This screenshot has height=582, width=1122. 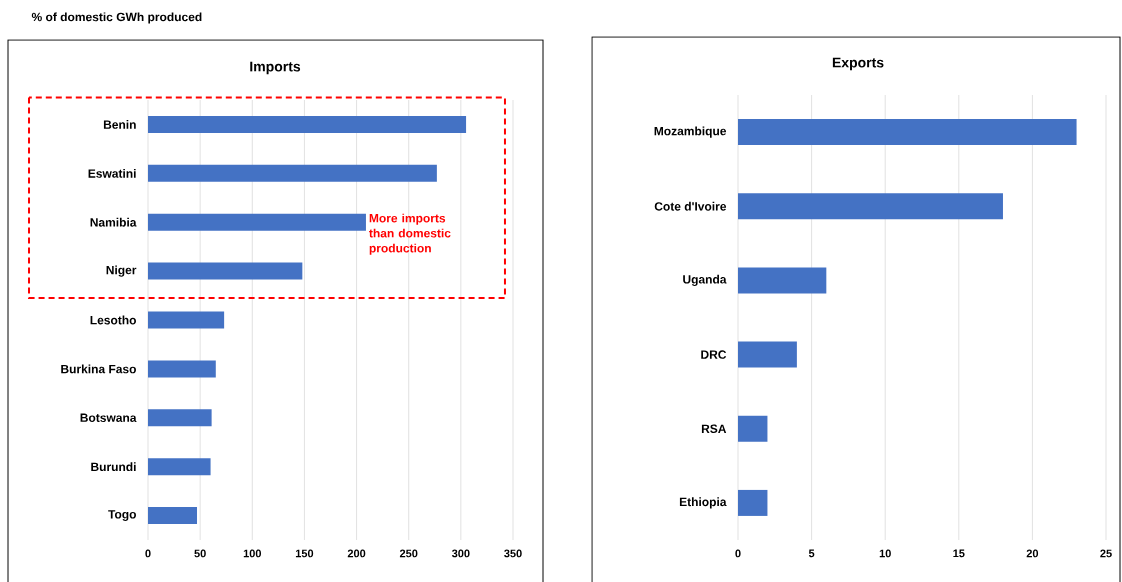 What do you see at coordinates (112, 173) in the screenshot?
I see `y-tick-label: Eswatini` at bounding box center [112, 173].